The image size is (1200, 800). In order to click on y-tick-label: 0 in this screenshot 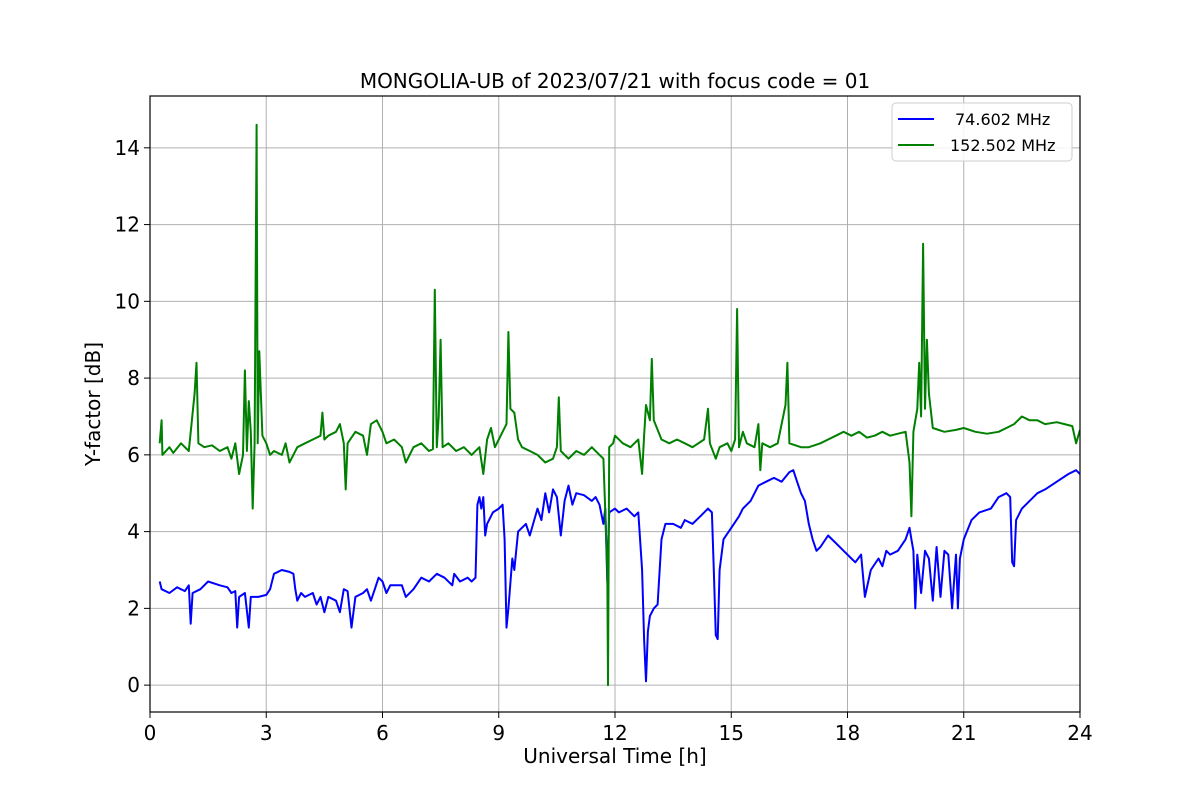, I will do `click(133, 685)`.